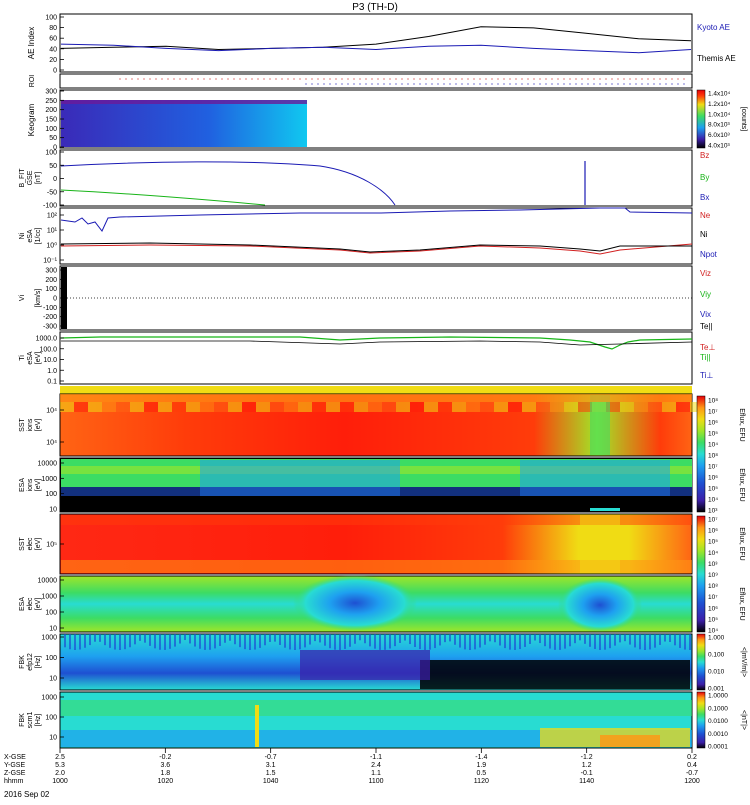 The width and height of the screenshot is (750, 805). What do you see at coordinates (14, 781) in the screenshot?
I see `time-row-label: hhmm` at bounding box center [14, 781].